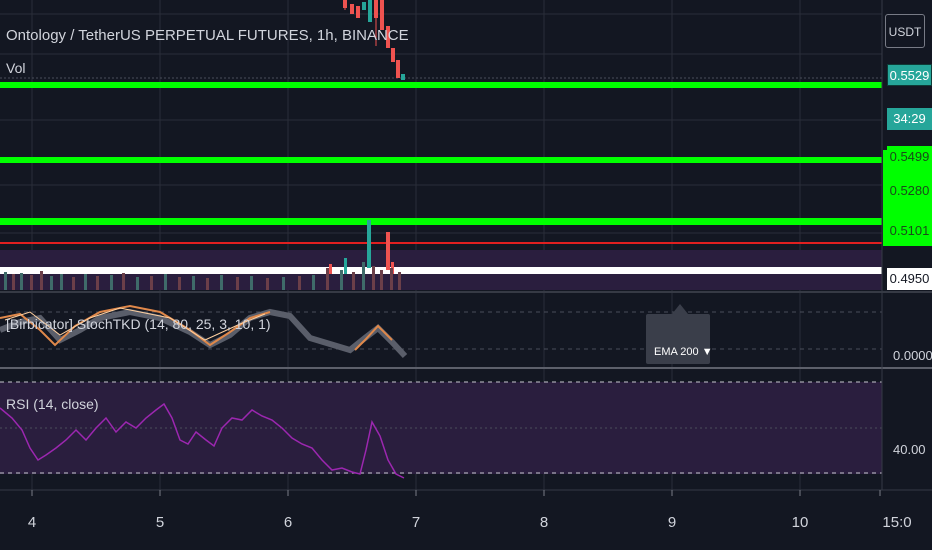 This screenshot has height=550, width=932. What do you see at coordinates (160, 522) in the screenshot?
I see `time-label: 5` at bounding box center [160, 522].